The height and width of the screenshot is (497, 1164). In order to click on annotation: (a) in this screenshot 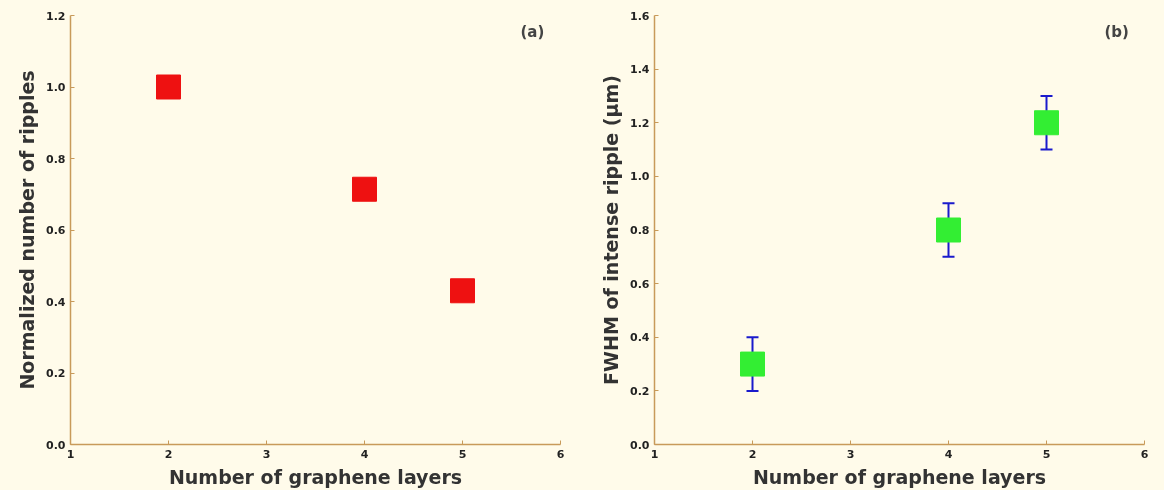, I will do `click(532, 31)`.